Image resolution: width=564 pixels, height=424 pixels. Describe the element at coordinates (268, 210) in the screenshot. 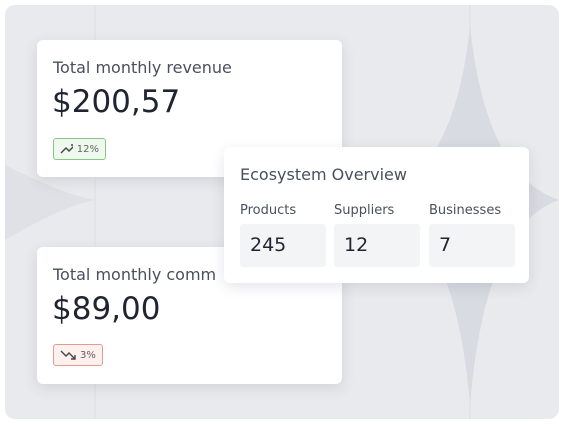

I see `stat-label: Products` at that location.